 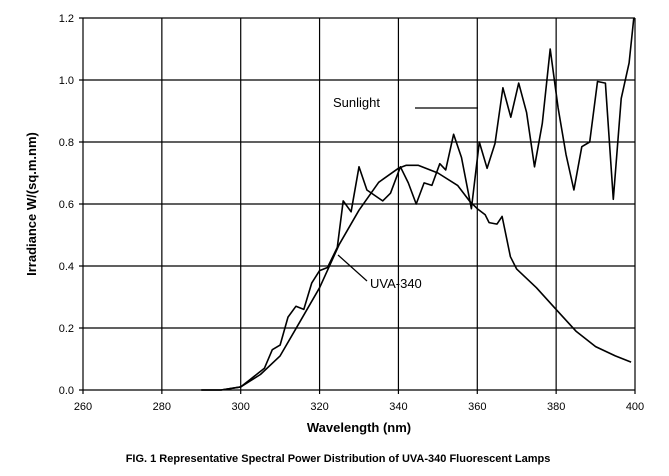 I want to click on y-tick-label: 1.2, so click(x=66, y=19).